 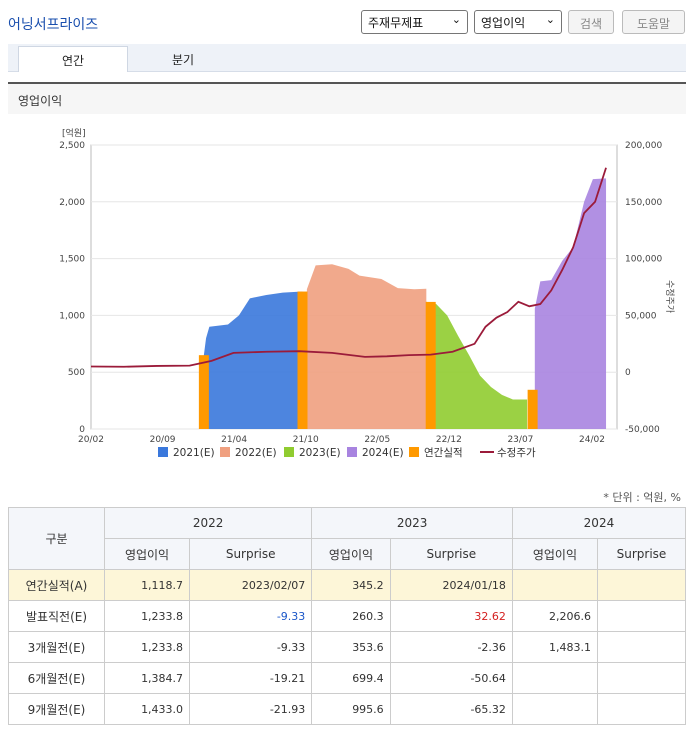 What do you see at coordinates (351, 709) in the screenshot?
I see `table-cell: 995.6` at bounding box center [351, 709].